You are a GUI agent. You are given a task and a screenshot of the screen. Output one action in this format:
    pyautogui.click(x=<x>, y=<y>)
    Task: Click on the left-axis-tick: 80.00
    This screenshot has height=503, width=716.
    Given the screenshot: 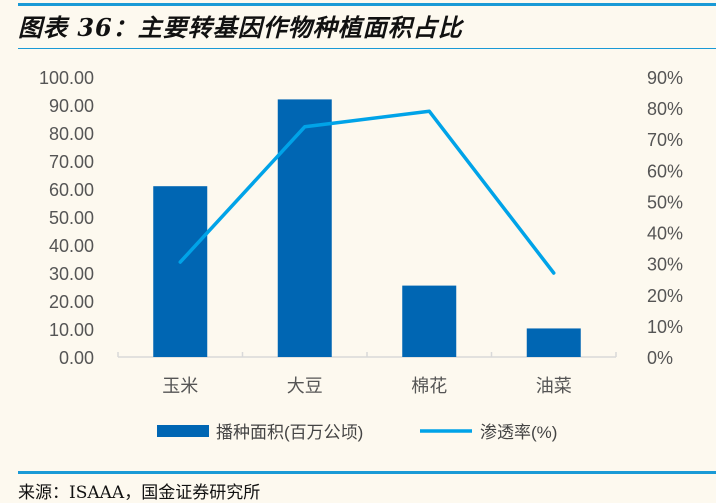 What is the action you would take?
    pyautogui.click(x=71, y=134)
    